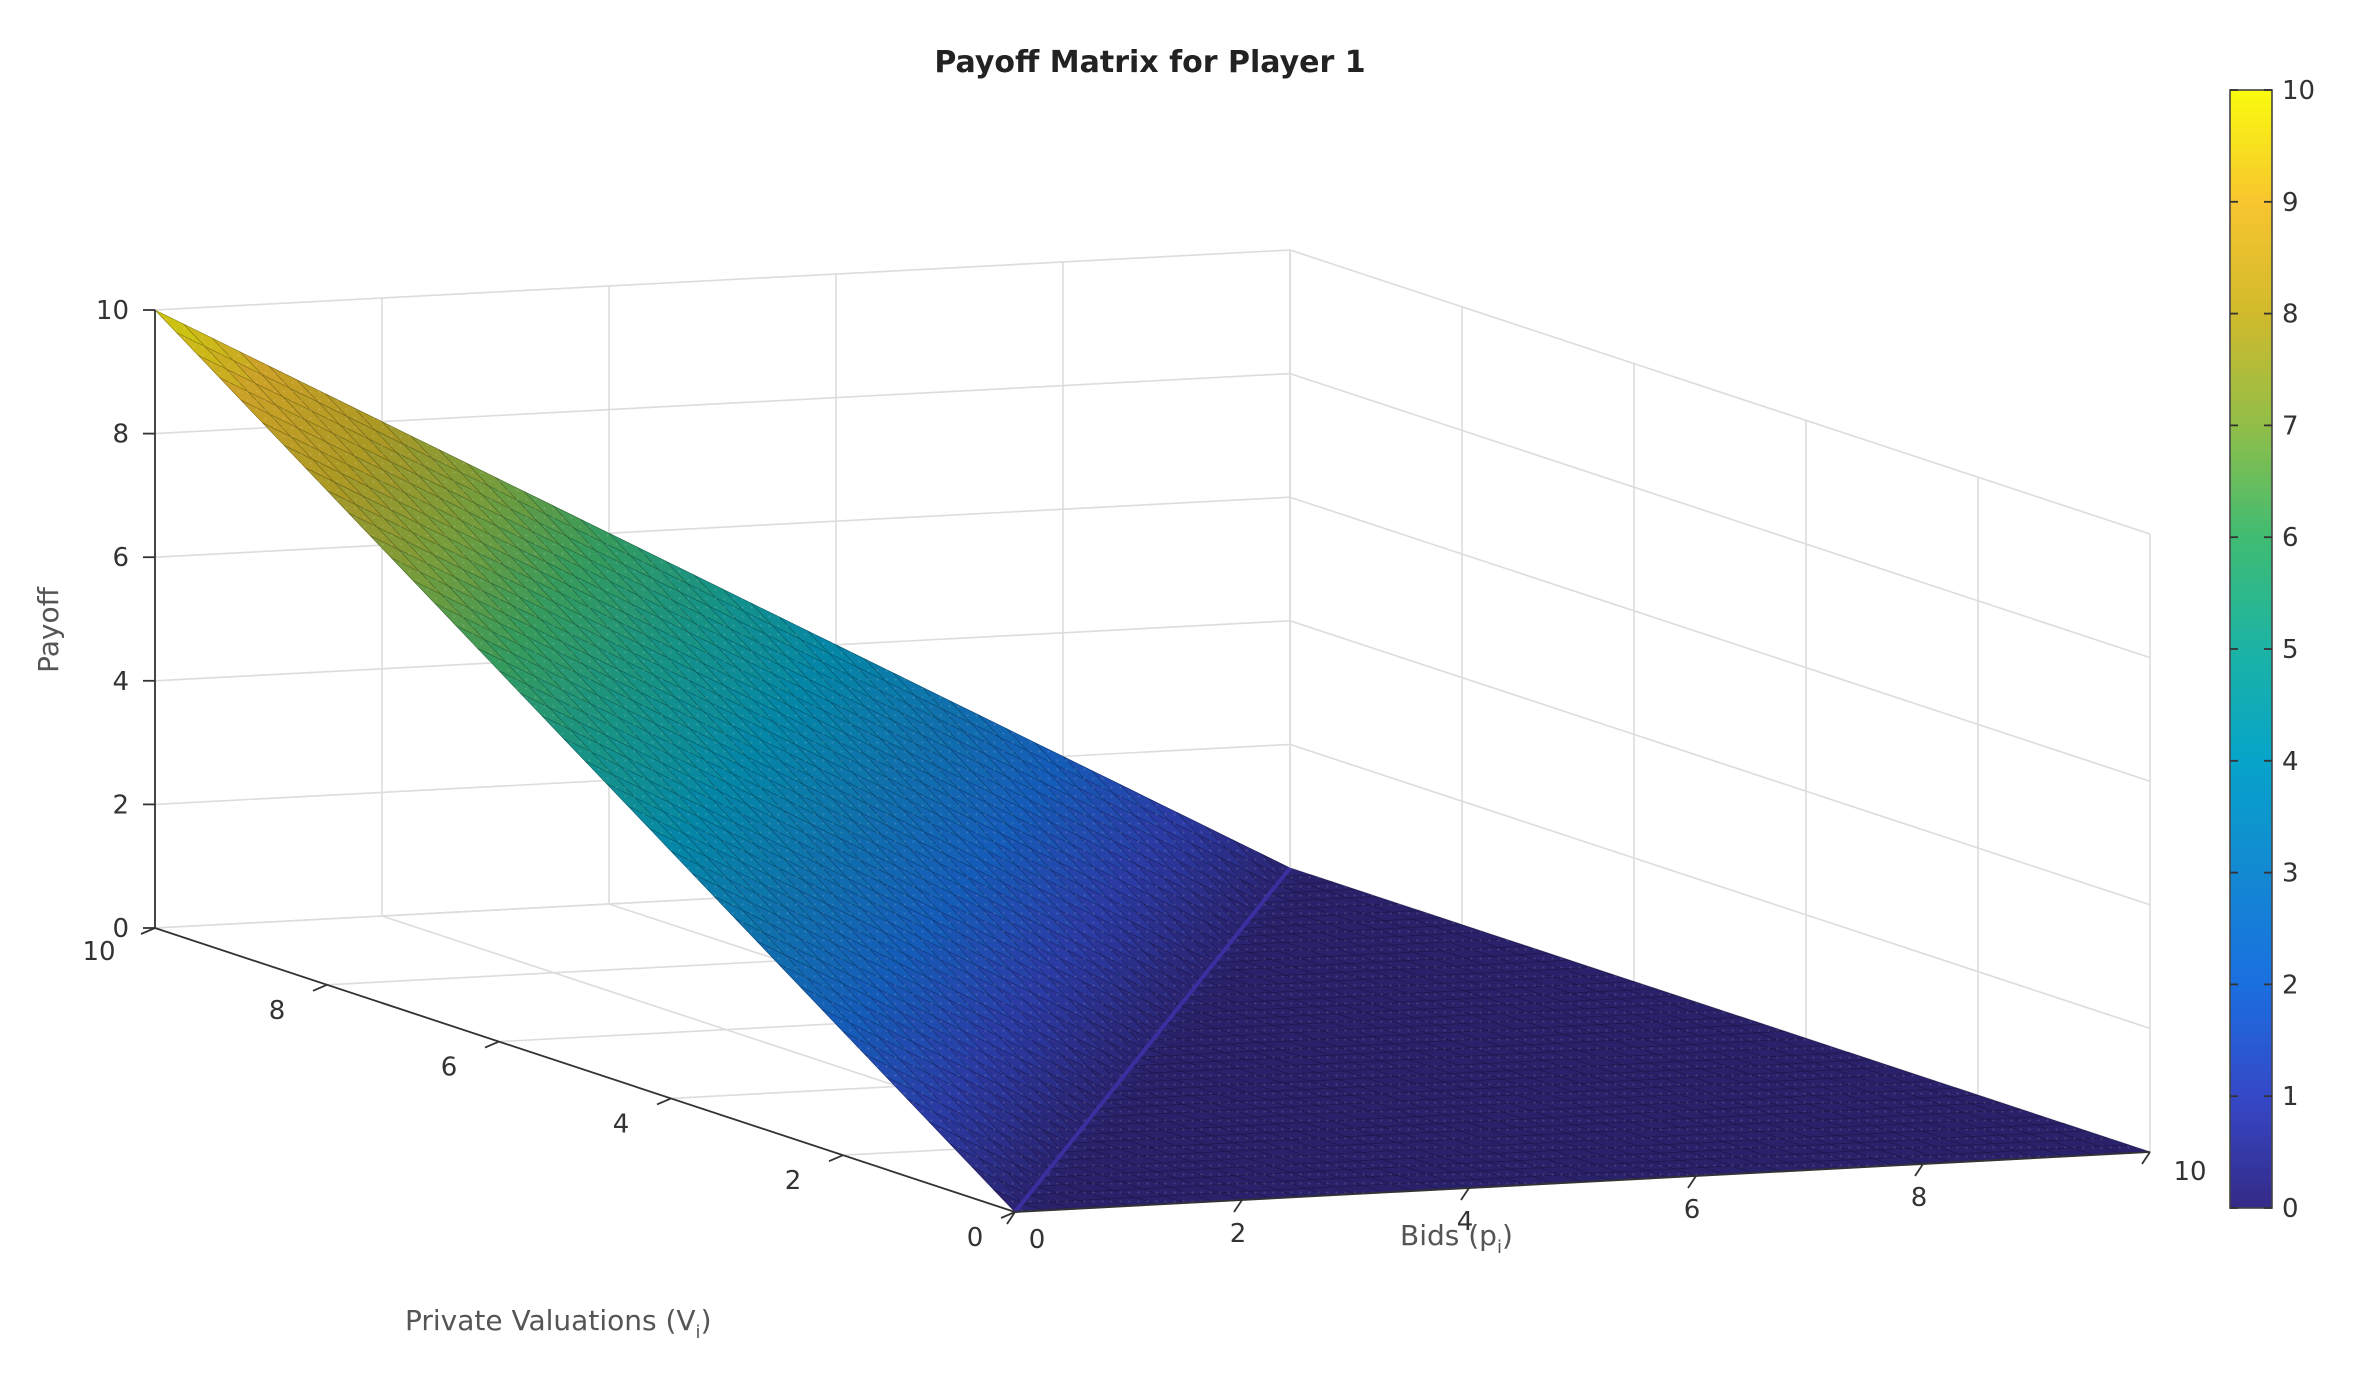 This screenshot has width=2367, height=1394. What do you see at coordinates (550, 1320) in the screenshot?
I see `y-axis-label-main: Private Valuations (V` at bounding box center [550, 1320].